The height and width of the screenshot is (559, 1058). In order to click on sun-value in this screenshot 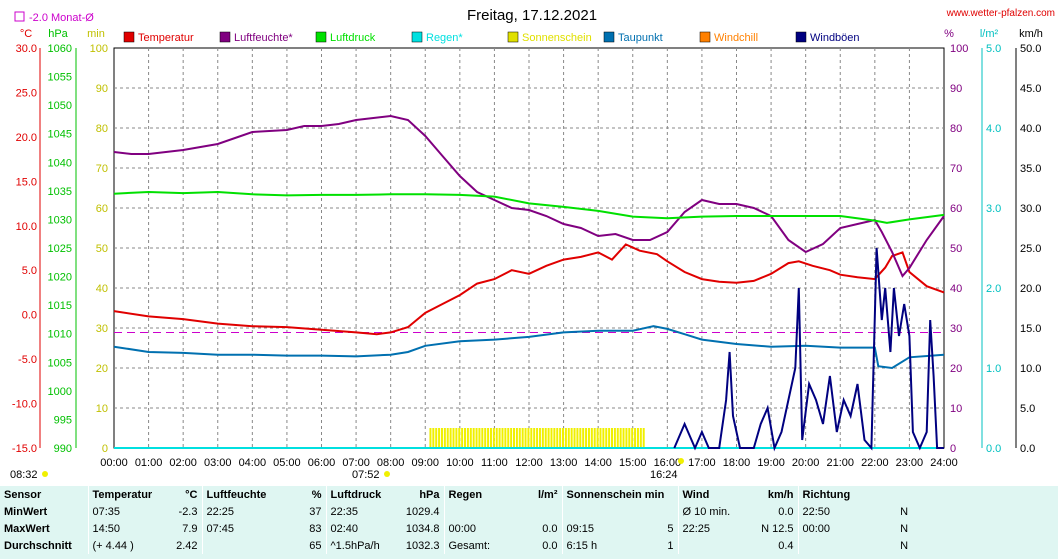, I will do `click(660, 511)`.